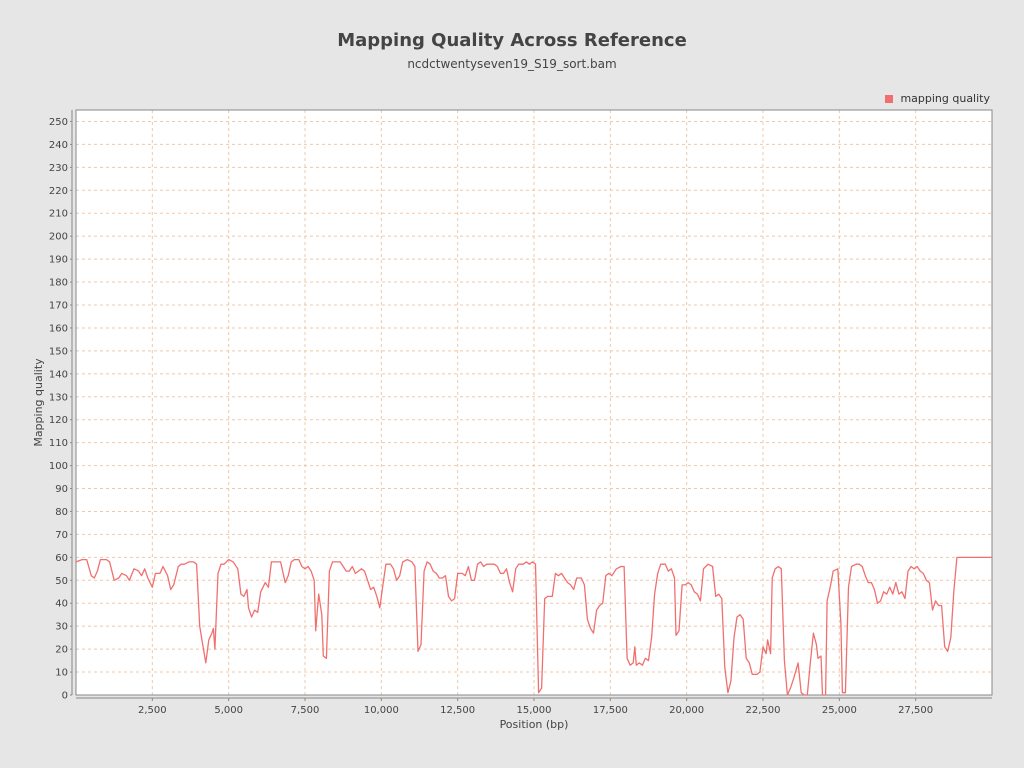 Image resolution: width=1024 pixels, height=768 pixels. What do you see at coordinates (512, 40) in the screenshot?
I see `chart-title: Mapping Quality Across Reference` at bounding box center [512, 40].